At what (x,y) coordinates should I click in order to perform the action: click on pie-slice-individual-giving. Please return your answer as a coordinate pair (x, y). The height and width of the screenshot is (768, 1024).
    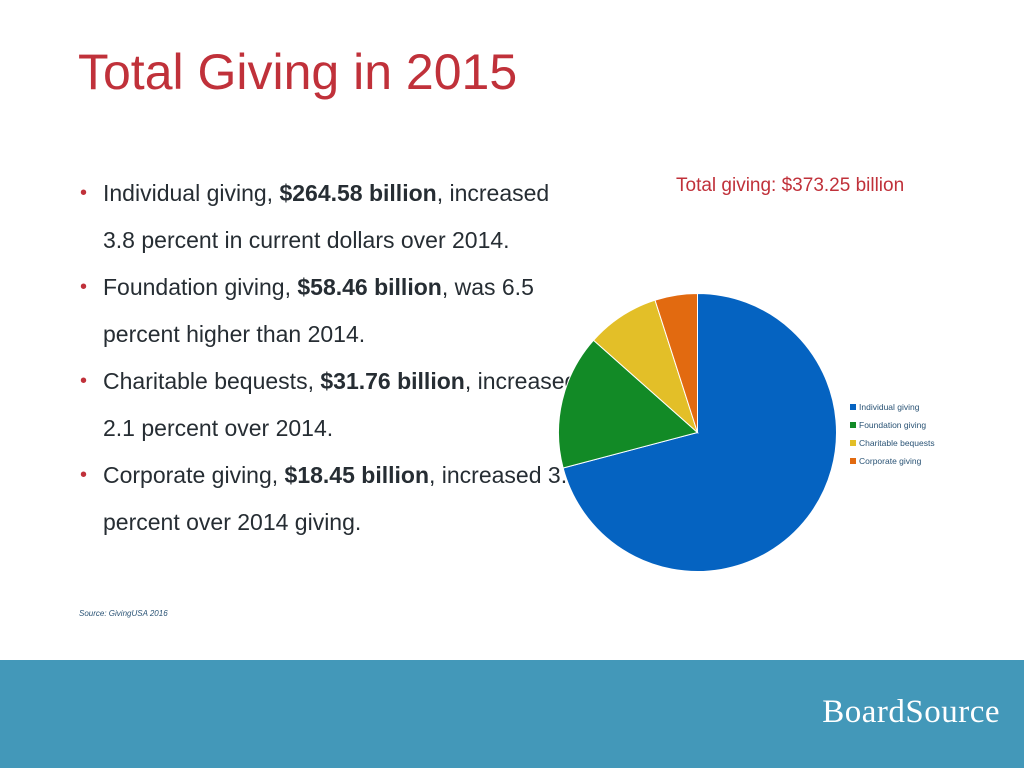
    Looking at the image, I should click on (699, 432).